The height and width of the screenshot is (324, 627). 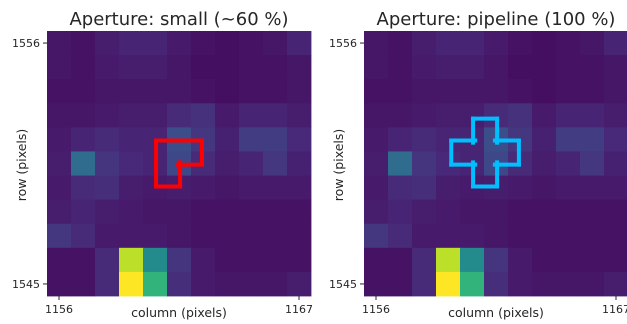 I want to click on y-tick-label: 1556, so click(x=26, y=43).